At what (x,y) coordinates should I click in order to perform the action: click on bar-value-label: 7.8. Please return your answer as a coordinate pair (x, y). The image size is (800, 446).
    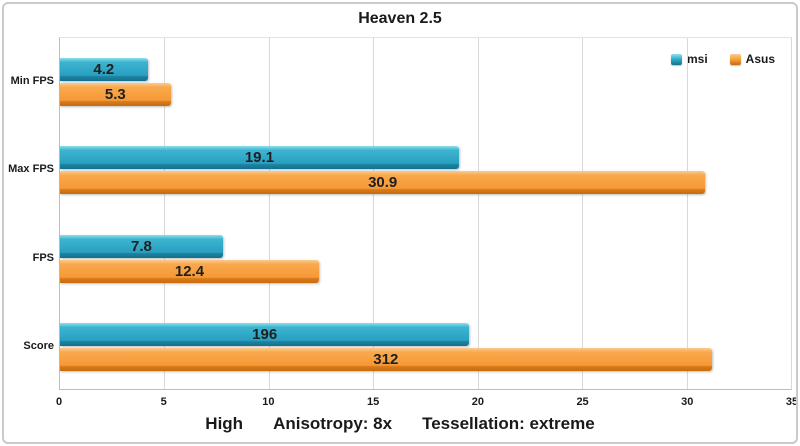
    Looking at the image, I should click on (141, 246).